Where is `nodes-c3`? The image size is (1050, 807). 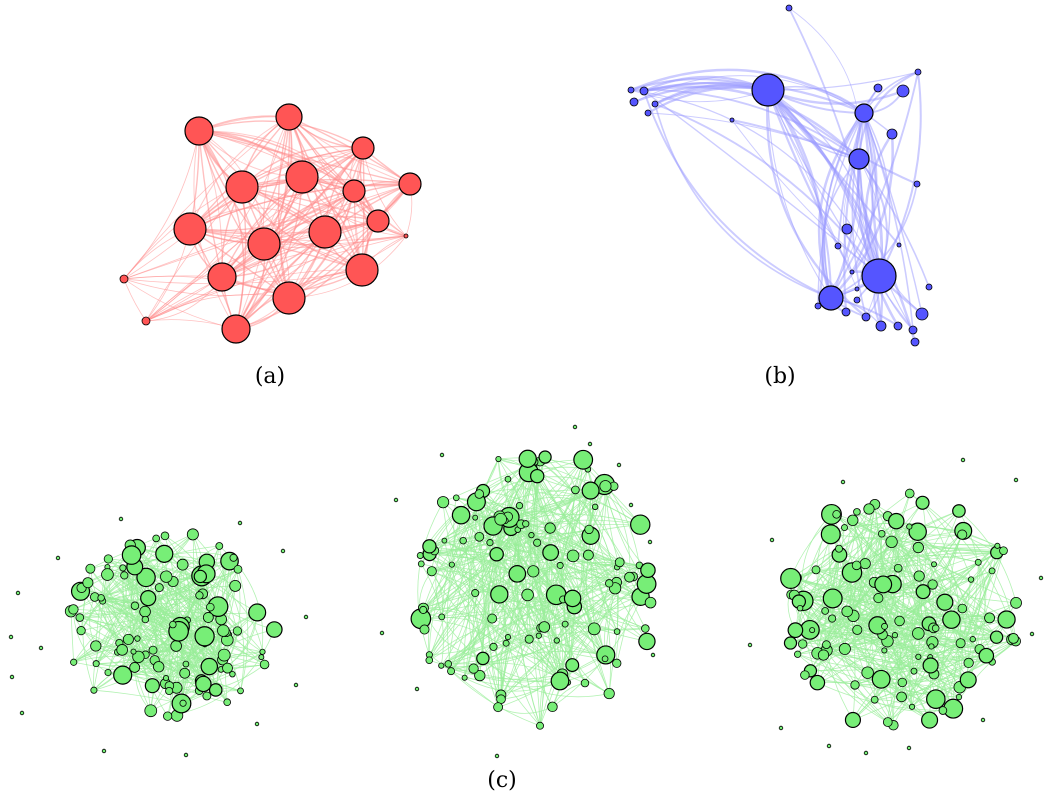 nodes-c3 is located at coordinates (895, 606).